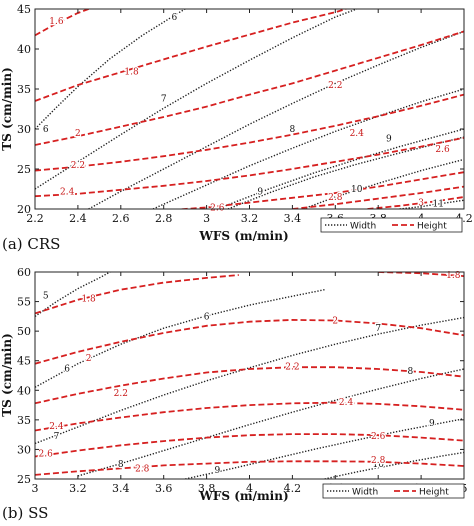 This screenshot has width=474, height=526. Describe the element at coordinates (164, 218) in the screenshot. I see `x-tick-label: 2.8` at that location.